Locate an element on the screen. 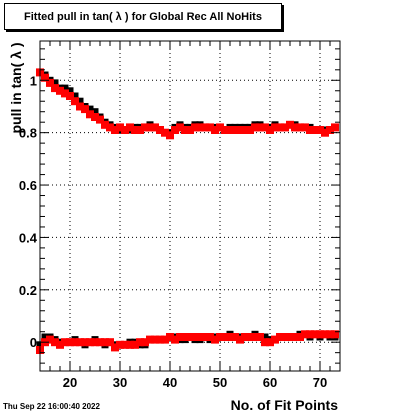 This screenshot has width=400, height=414. x-tick-label: 30 is located at coordinates (120, 382).